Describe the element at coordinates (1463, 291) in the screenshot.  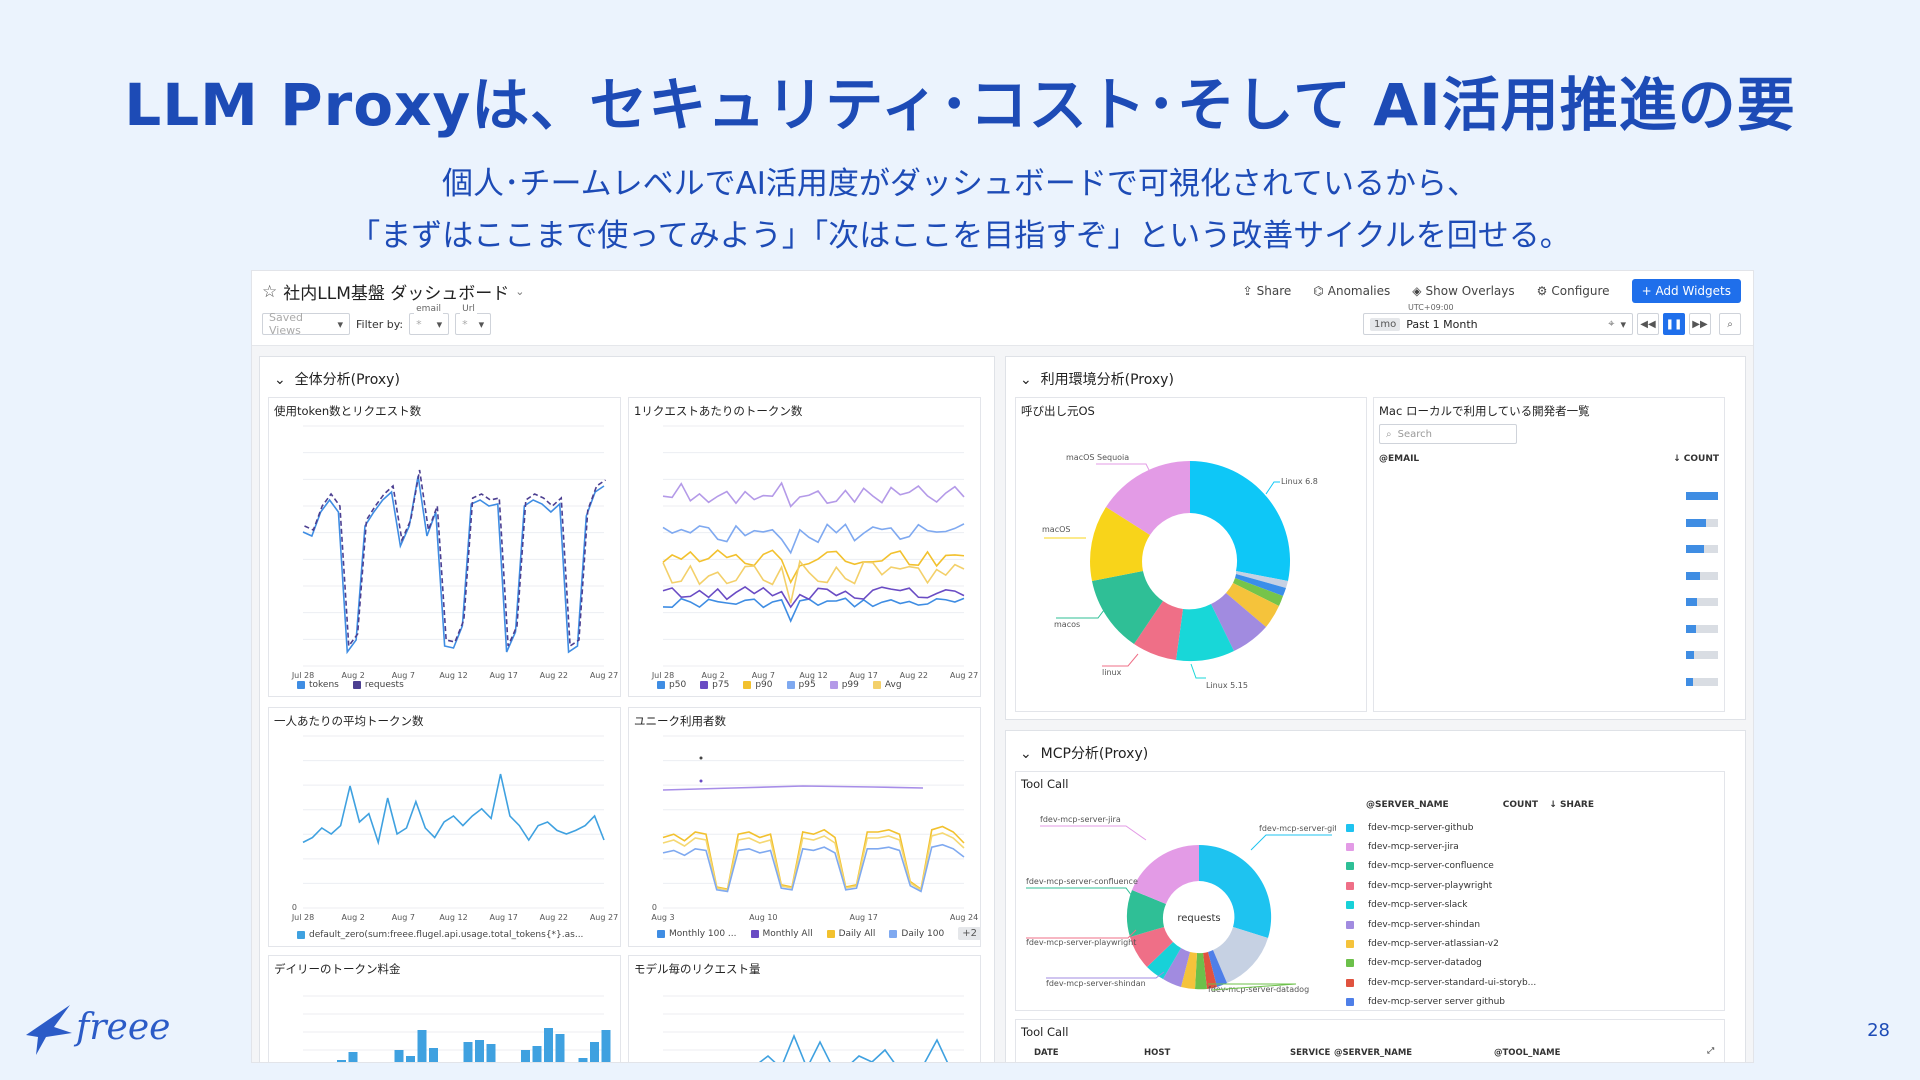
I see `show-overlays-button: ◈ Show Overlays` at that location.